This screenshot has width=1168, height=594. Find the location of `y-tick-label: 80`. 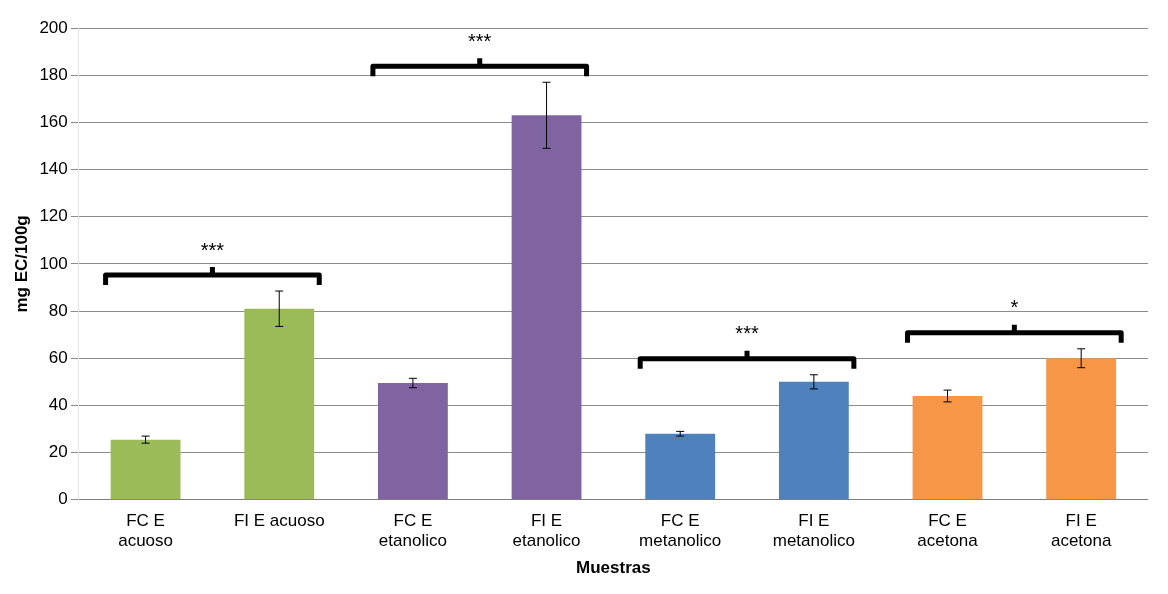

y-tick-label: 80 is located at coordinates (58, 310).